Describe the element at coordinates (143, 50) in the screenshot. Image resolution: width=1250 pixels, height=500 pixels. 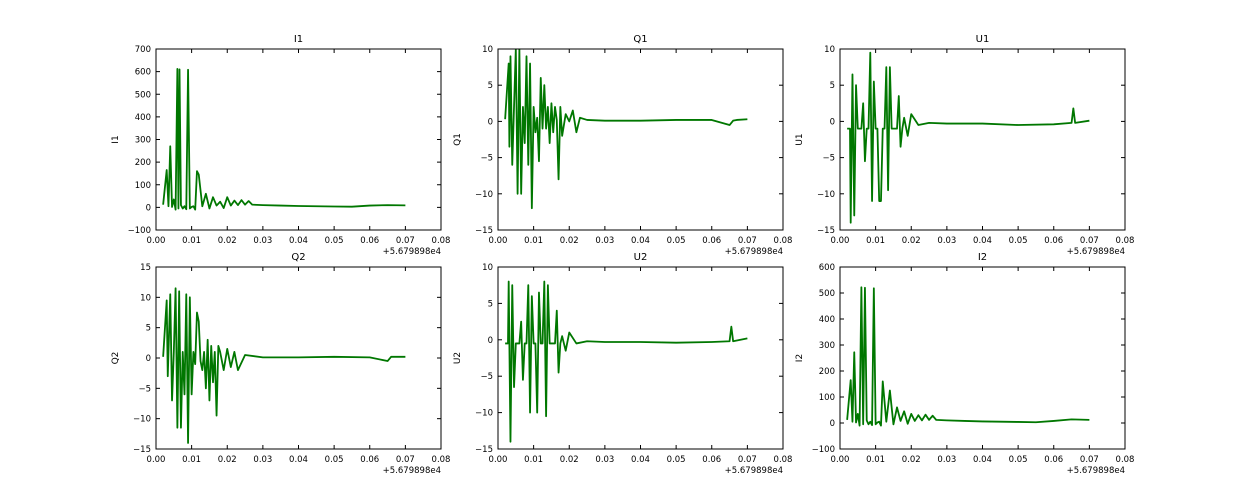
I see `y-tick-label: 700` at that location.